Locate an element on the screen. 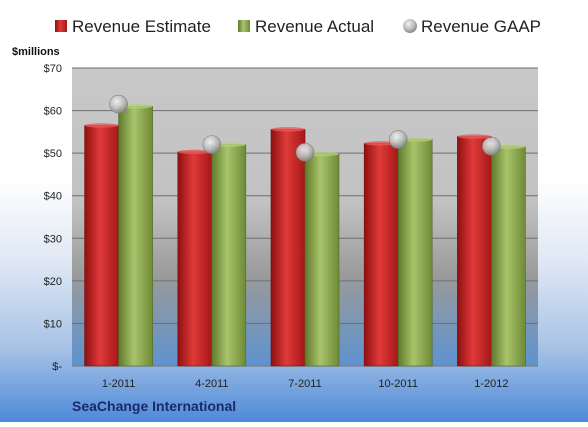  y-axis: $- $10 $20 $30 $40 $50 $60 $70 is located at coordinates (53, 218).